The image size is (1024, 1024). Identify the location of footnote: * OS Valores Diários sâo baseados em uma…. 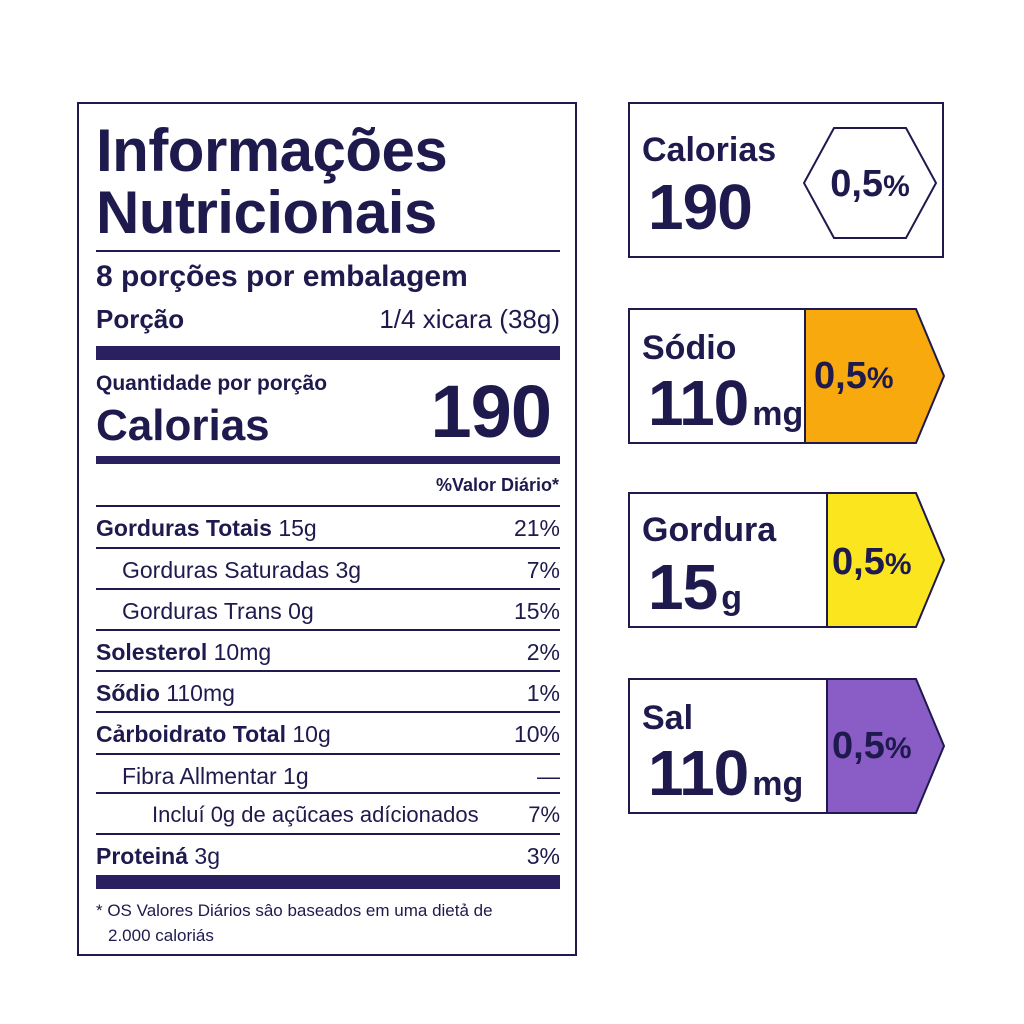
(331, 923).